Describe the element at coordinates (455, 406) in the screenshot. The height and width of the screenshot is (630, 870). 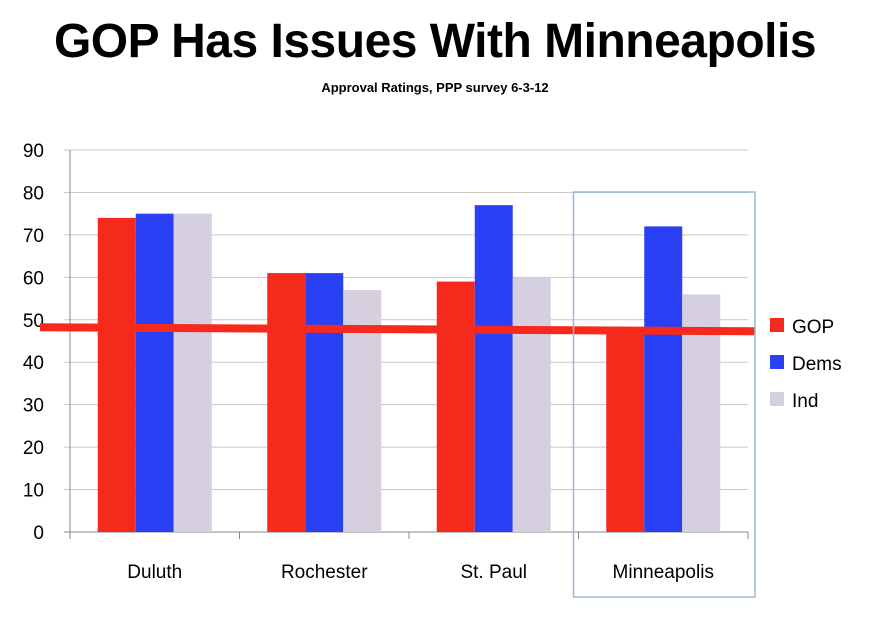
I see `bar-gop-st-paul` at that location.